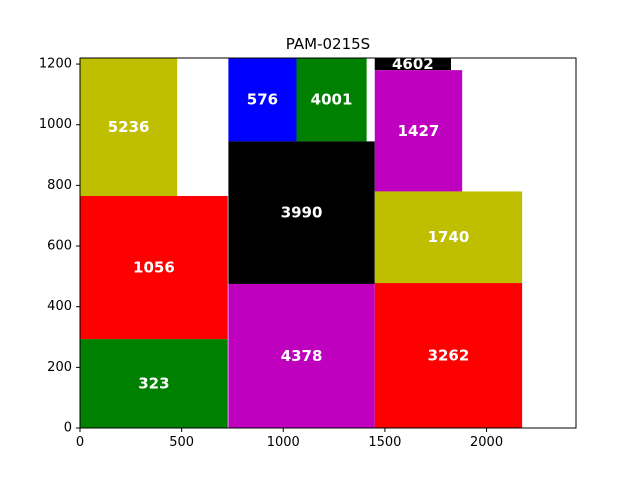 Image resolution: width=640 pixels, height=480 pixels. I want to click on rectangle-label-5236: 5236, so click(129, 127).